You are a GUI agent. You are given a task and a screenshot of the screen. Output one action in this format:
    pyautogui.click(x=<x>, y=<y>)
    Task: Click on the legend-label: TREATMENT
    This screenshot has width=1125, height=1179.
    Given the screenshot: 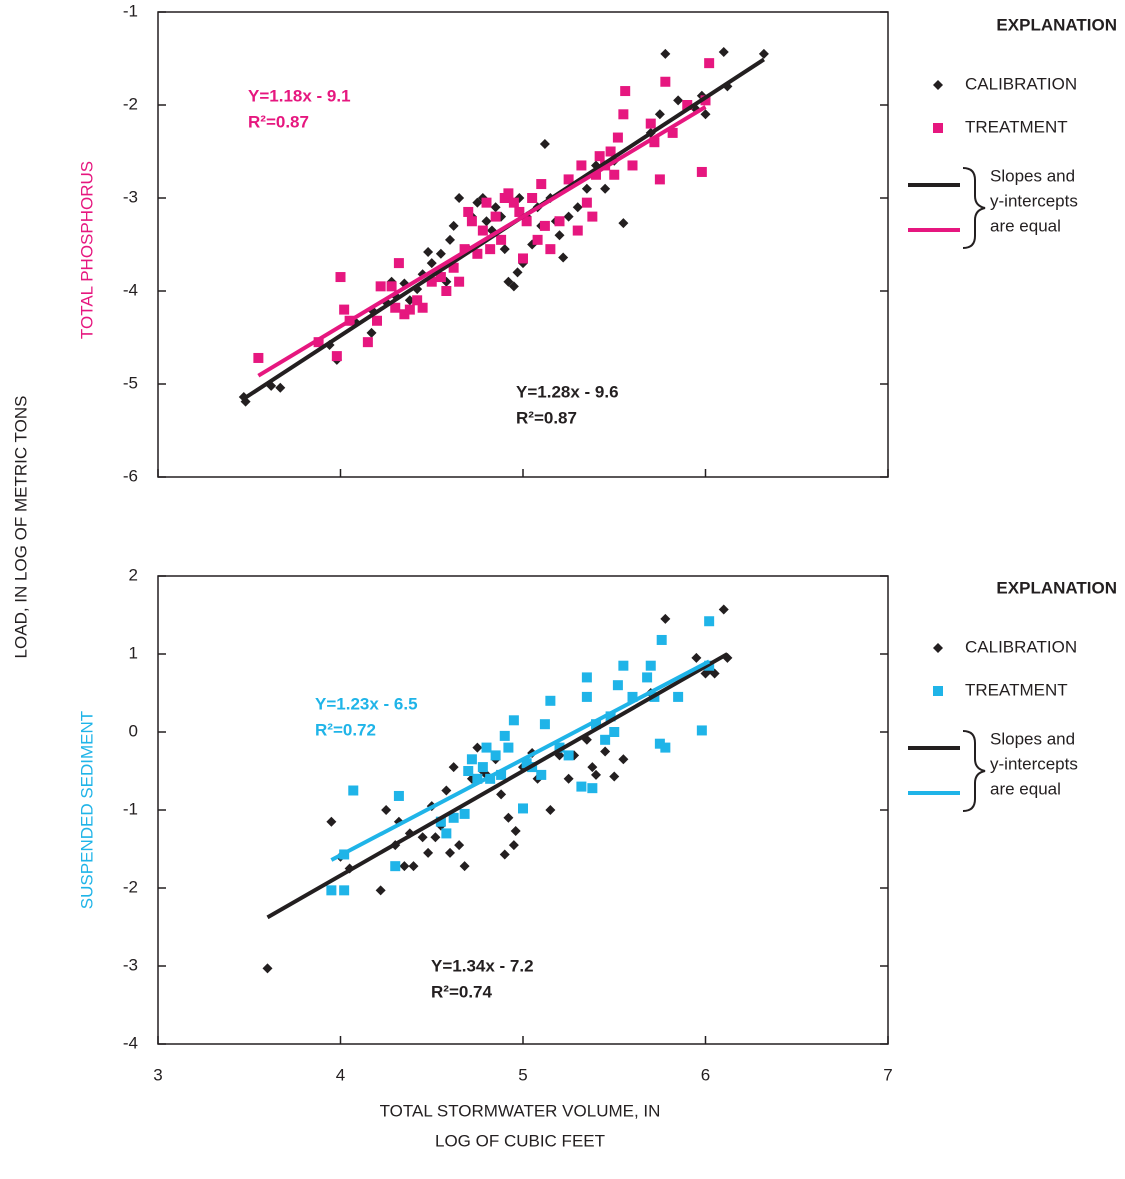 What is the action you would take?
    pyautogui.click(x=1016, y=126)
    